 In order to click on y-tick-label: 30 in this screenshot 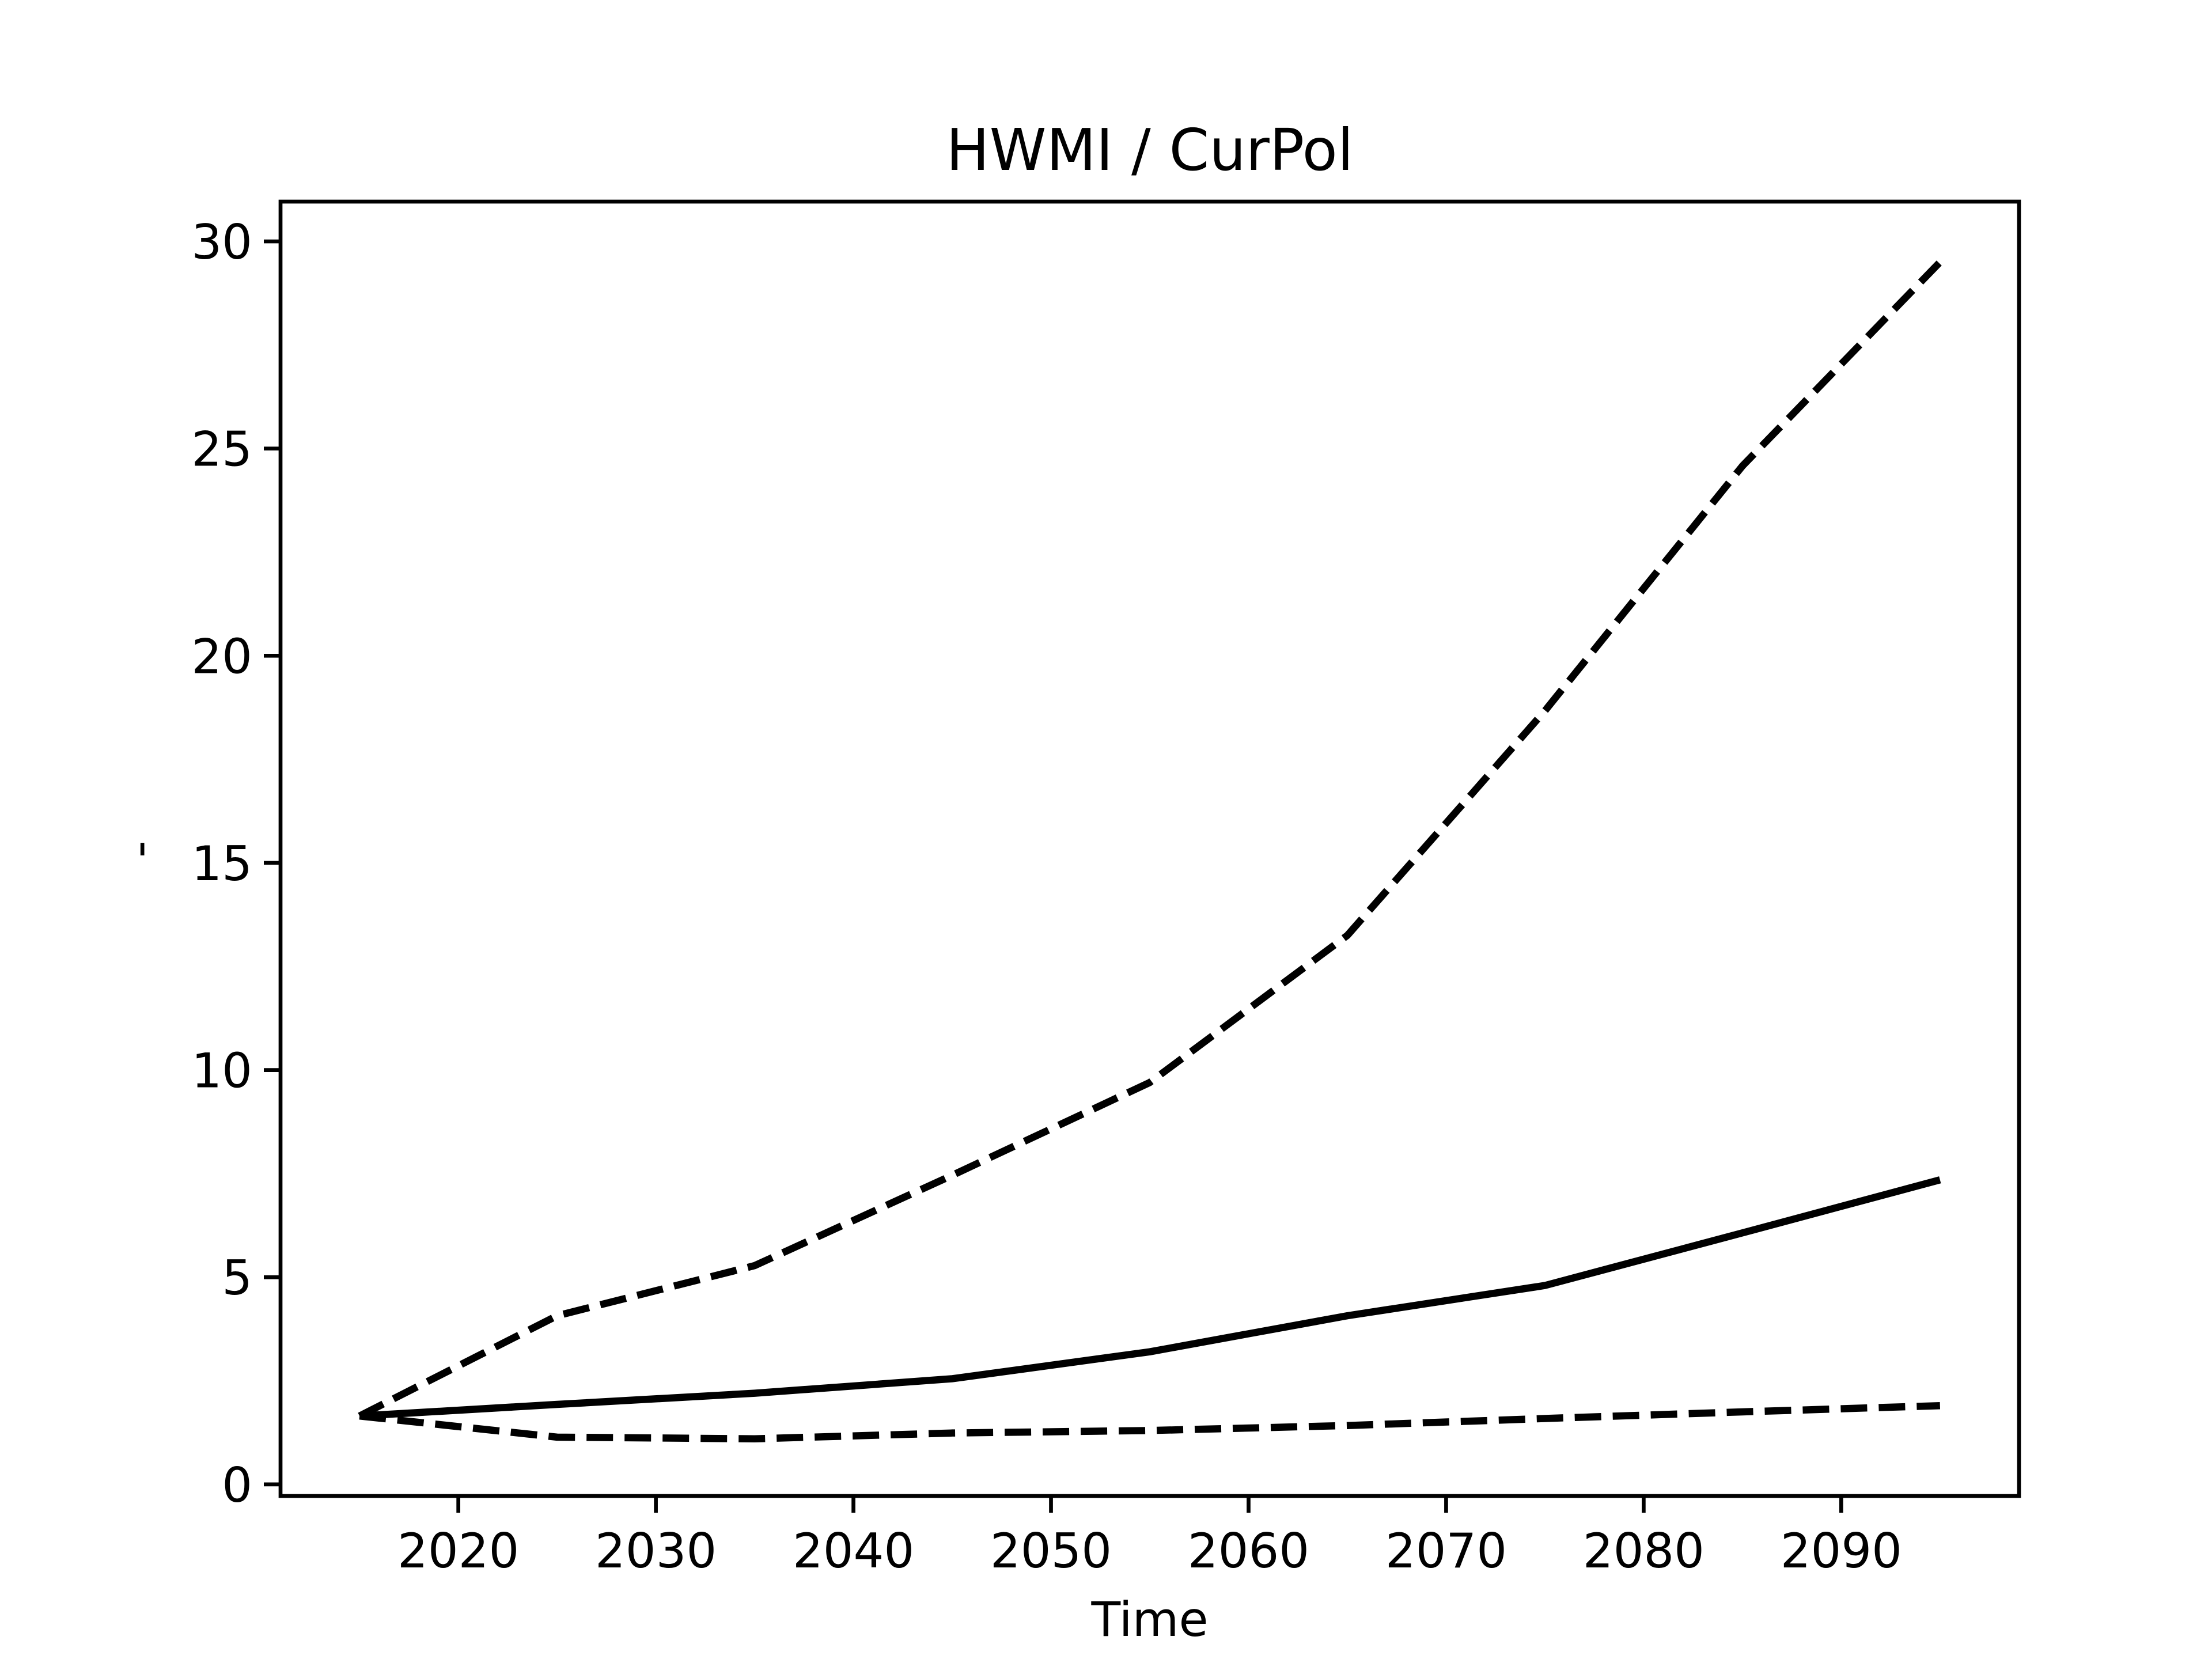, I will do `click(221, 242)`.